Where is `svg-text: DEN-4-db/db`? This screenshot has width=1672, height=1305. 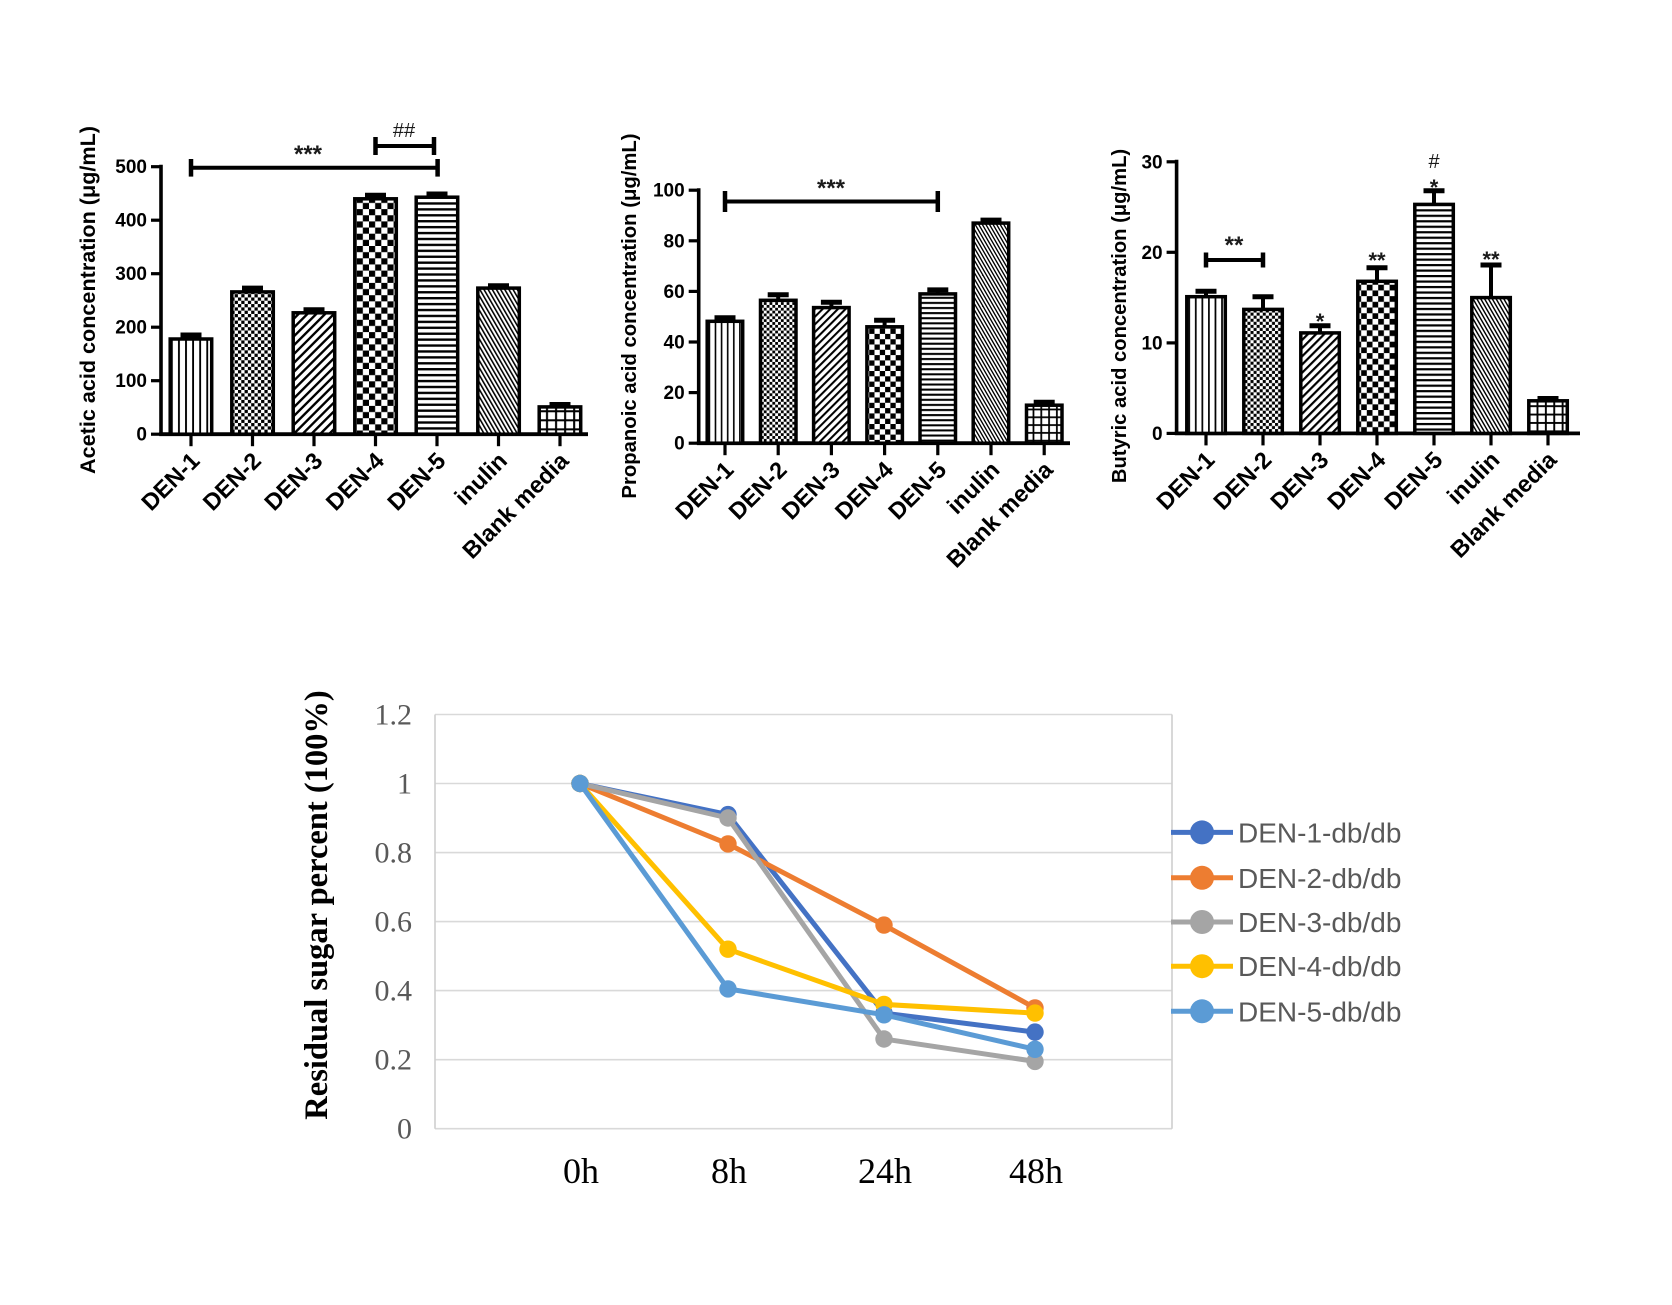 svg-text: DEN-4-db/db is located at coordinates (1319, 966).